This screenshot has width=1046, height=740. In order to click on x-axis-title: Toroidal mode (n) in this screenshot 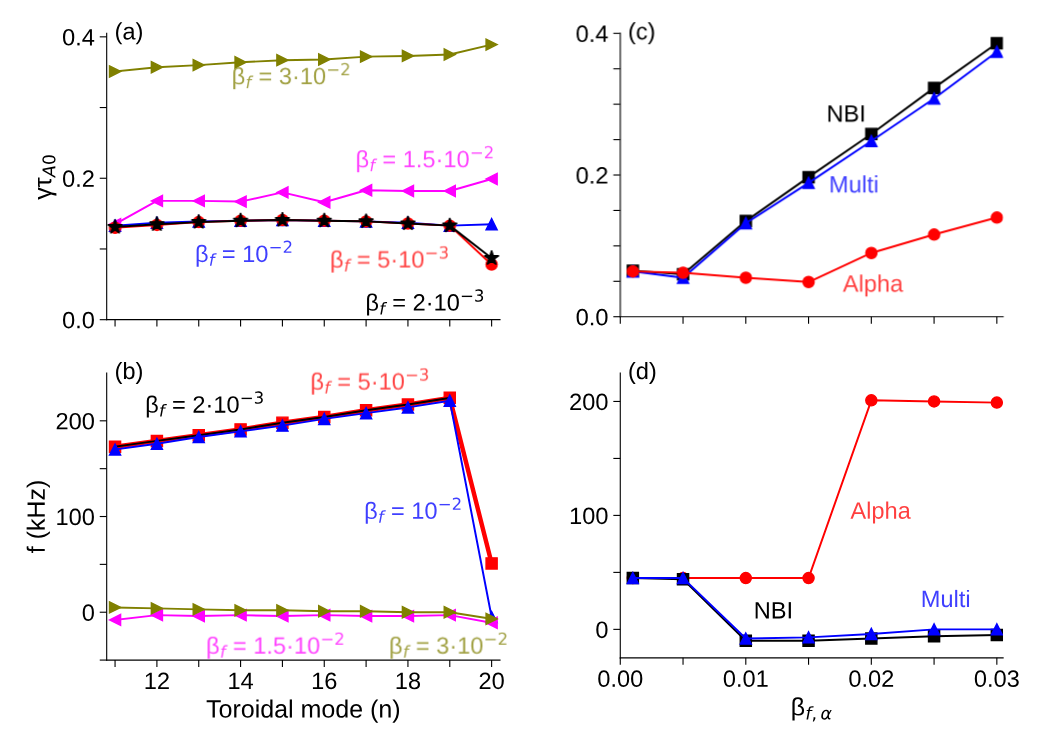, I will do `click(303, 711)`.